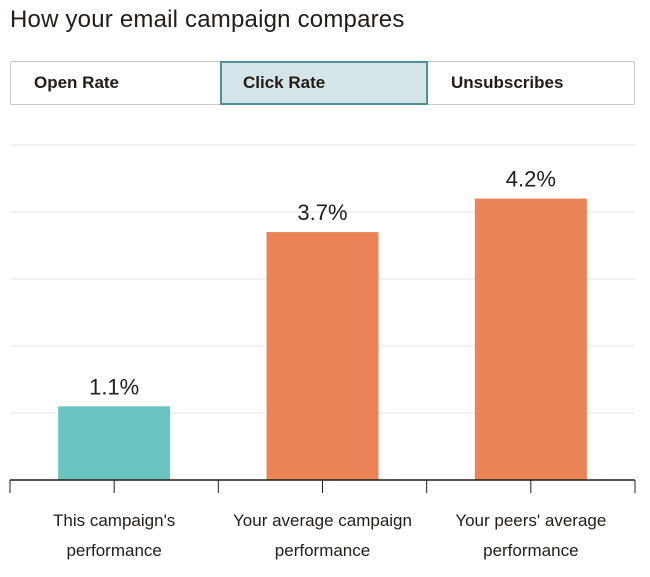 This screenshot has width=650, height=577. I want to click on bar-value-label: 3.7%, so click(322, 212).